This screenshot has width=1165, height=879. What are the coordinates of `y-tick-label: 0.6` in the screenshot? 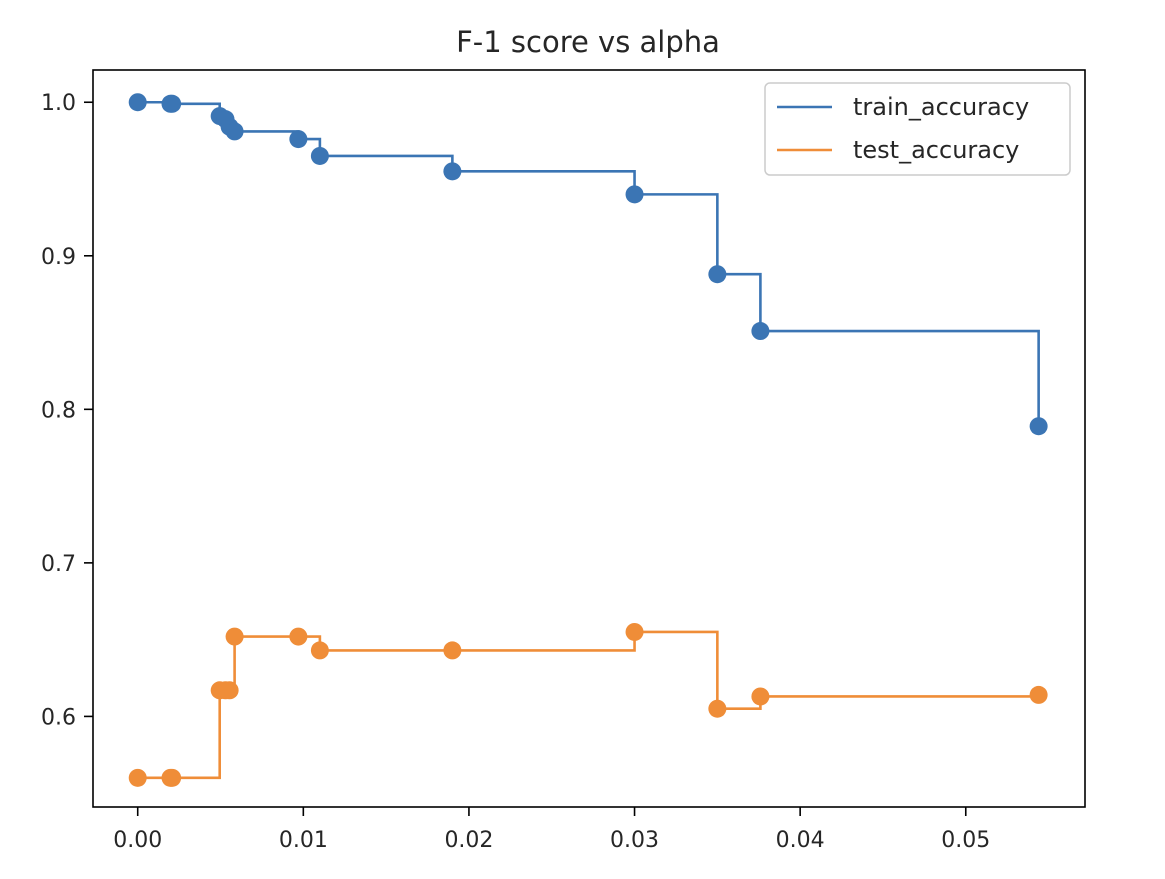 It's located at (58, 717).